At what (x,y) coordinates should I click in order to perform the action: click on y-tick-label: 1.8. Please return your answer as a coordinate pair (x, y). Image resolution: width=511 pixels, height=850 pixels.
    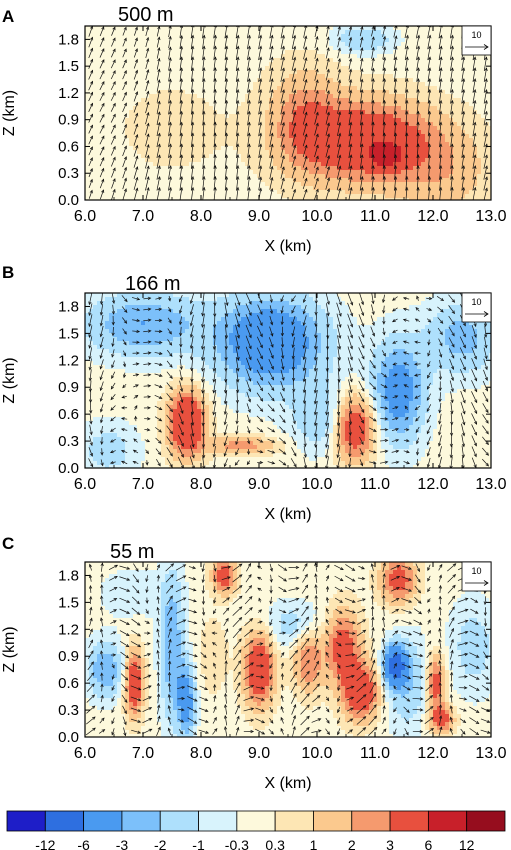
    Looking at the image, I should click on (68, 575).